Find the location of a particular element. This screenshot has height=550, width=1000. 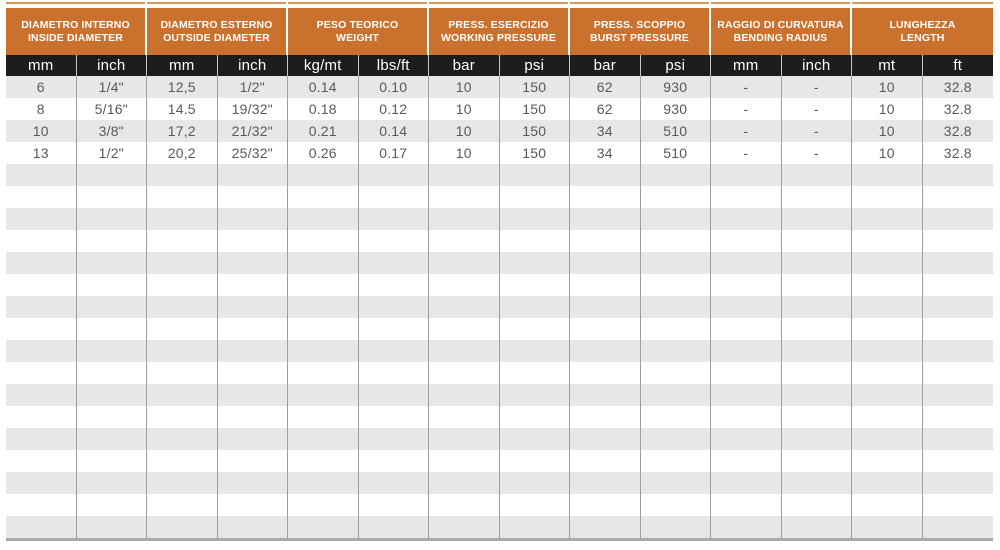

data-row: 6 1/4" 12,5 1/2" 0.14 0.10 10 150 62 930- -10 32.8 is located at coordinates (499, 87).